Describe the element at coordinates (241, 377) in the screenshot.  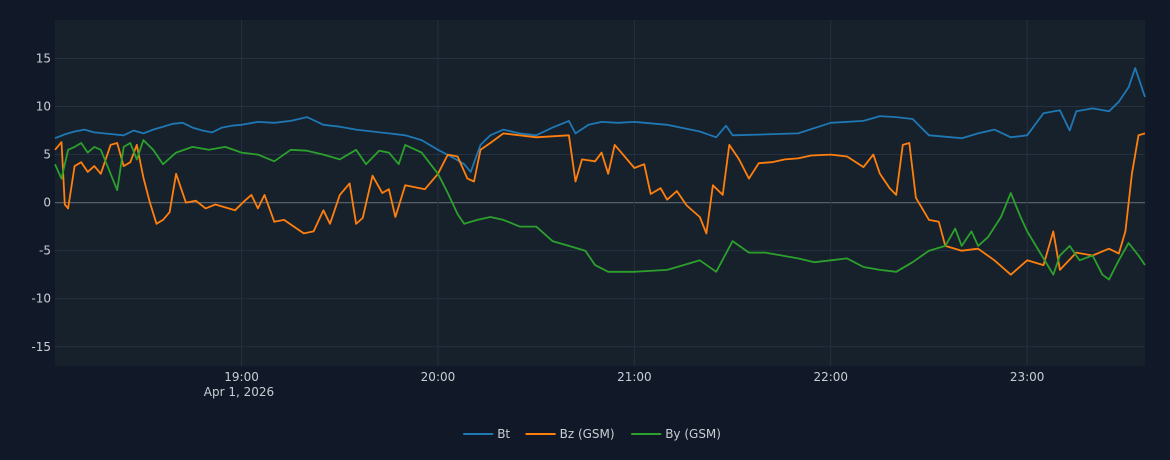
I see `x-tick-label: 19:00` at that location.